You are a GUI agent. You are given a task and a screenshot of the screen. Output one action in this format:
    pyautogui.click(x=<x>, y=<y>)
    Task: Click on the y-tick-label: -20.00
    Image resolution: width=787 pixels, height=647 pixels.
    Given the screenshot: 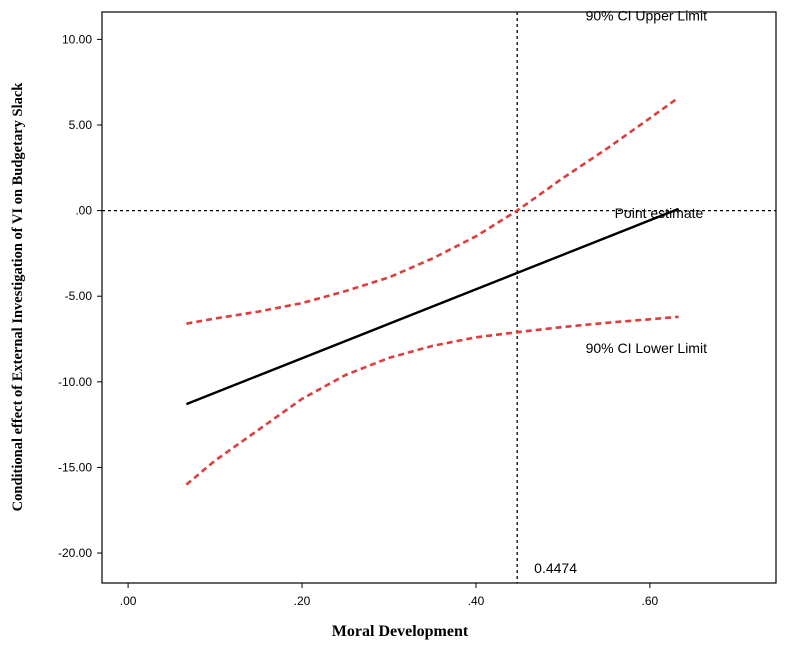 What is the action you would take?
    pyautogui.click(x=75, y=553)
    